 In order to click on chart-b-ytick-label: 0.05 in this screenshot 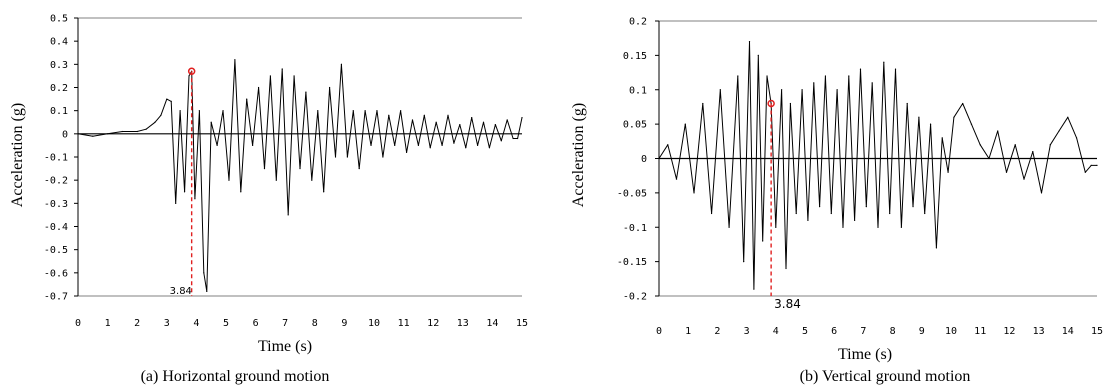, I will do `click(635, 125)`.